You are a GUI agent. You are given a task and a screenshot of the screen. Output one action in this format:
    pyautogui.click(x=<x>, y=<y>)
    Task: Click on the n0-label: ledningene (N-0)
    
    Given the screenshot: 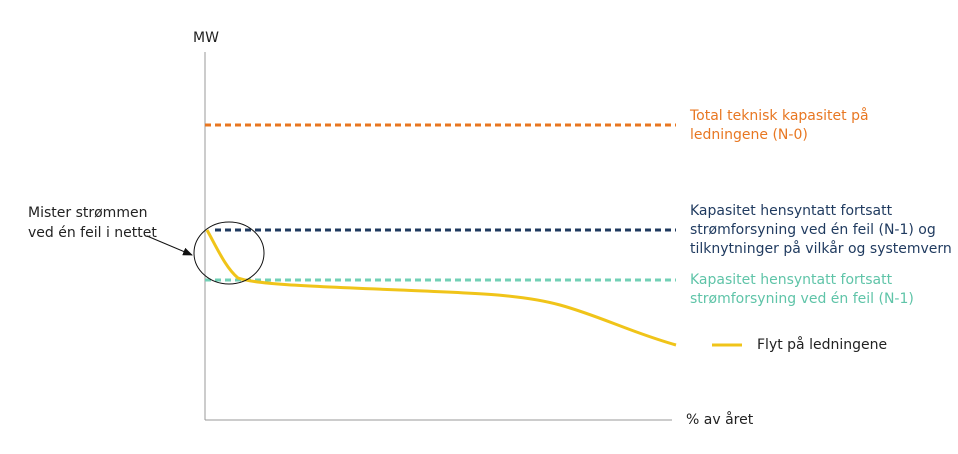 What is the action you would take?
    pyautogui.click(x=749, y=135)
    